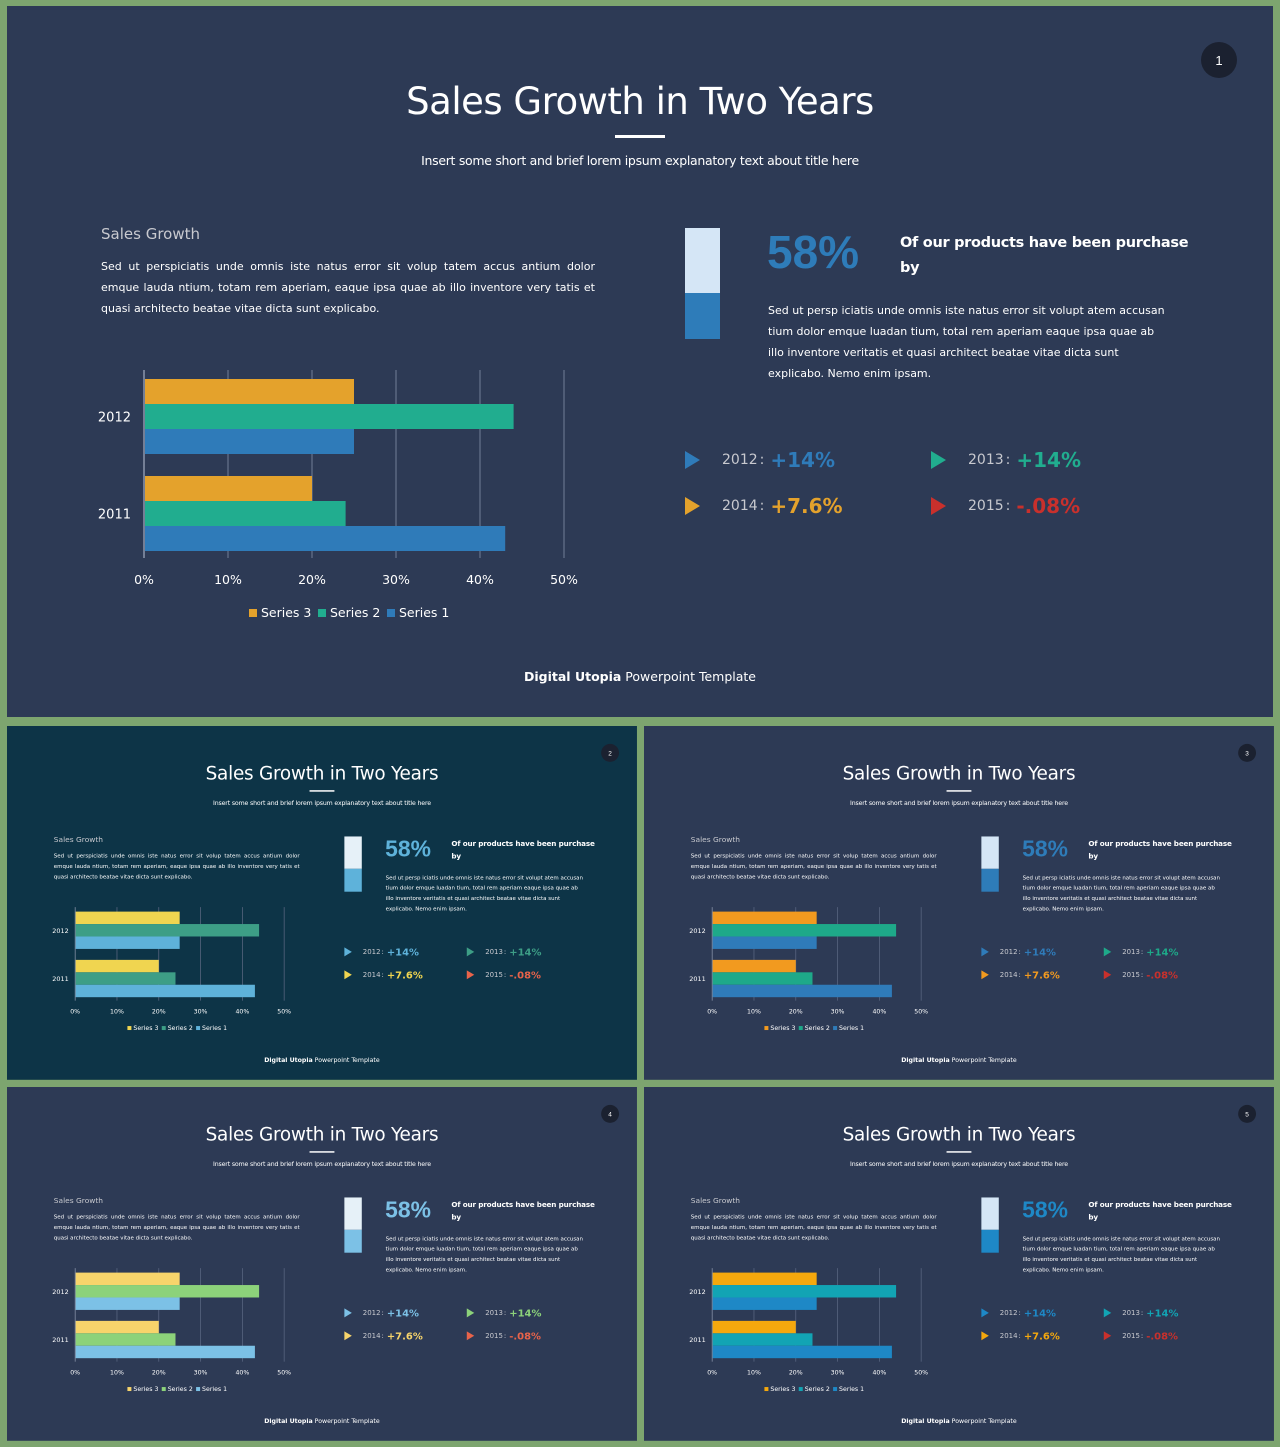 This screenshot has height=1447, width=1280. Describe the element at coordinates (1162, 1335) in the screenshot. I see `stat-value: -.08%` at that location.